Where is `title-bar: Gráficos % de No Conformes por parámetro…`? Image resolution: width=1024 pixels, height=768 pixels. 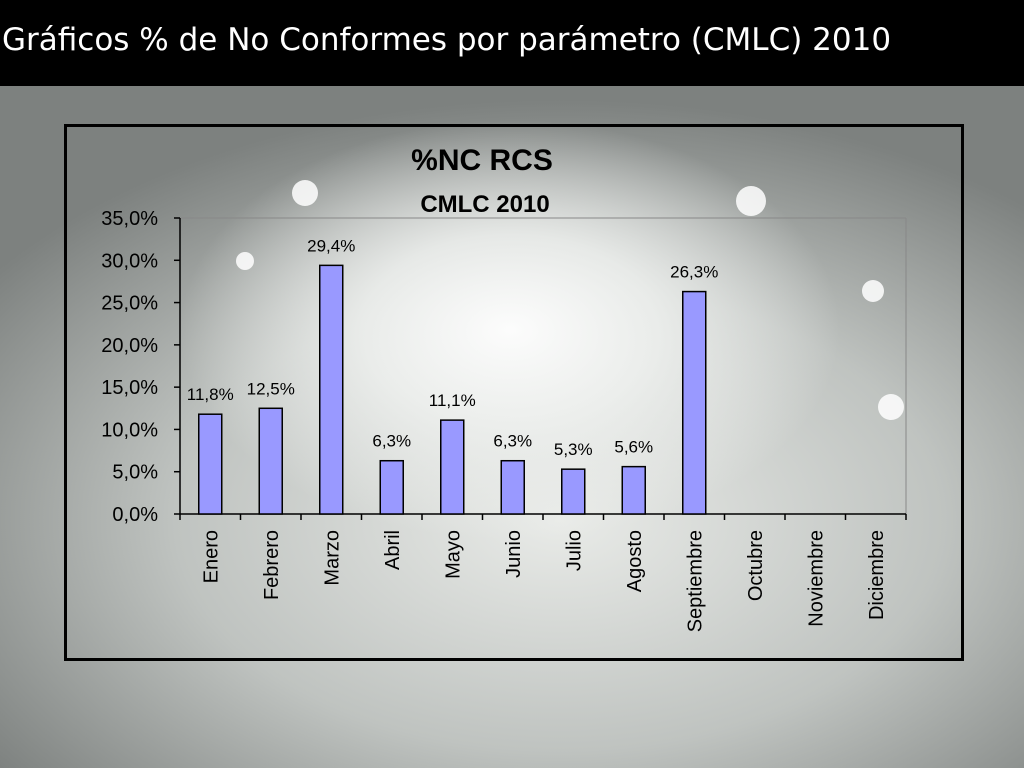 title-bar: Gráficos % de No Conformes por parámetro… is located at coordinates (512, 43).